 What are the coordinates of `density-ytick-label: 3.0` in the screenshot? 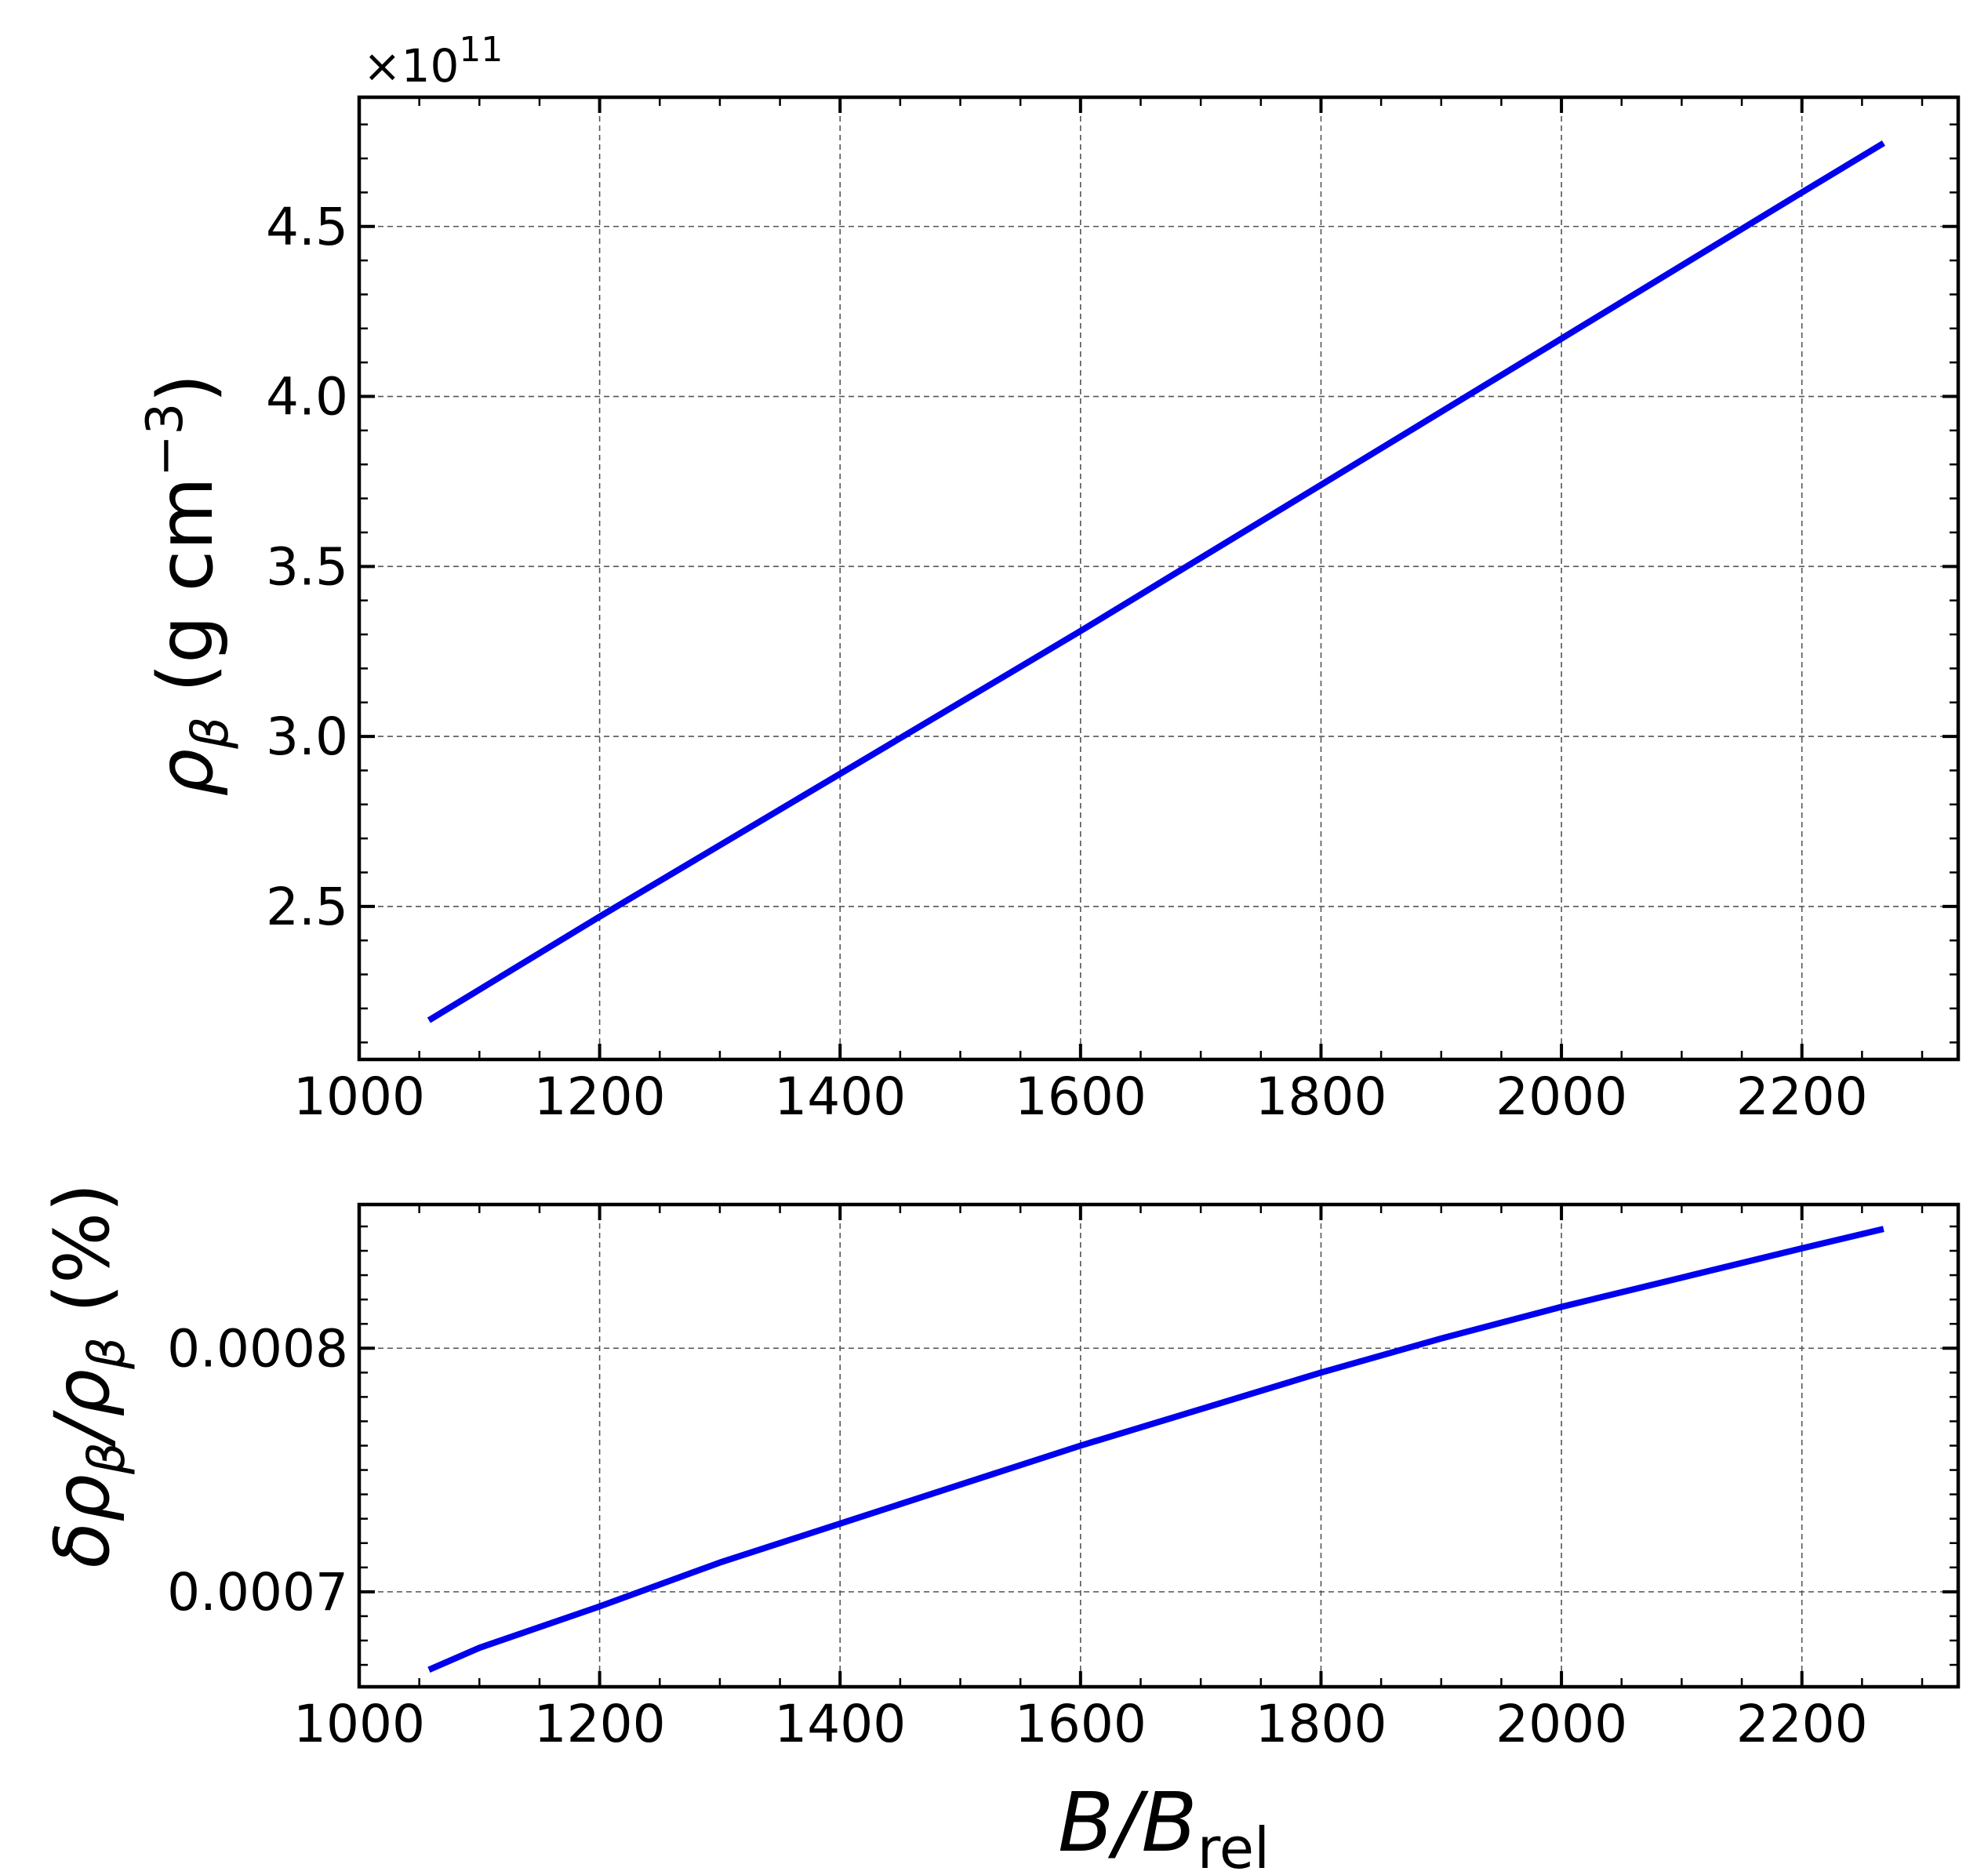 It's located at (307, 737).